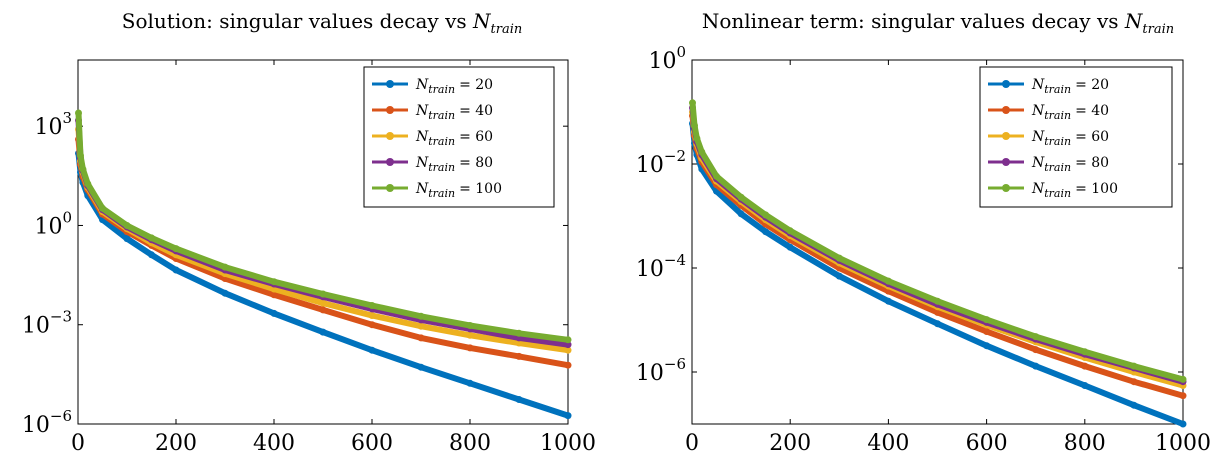 Image resolution: width=1225 pixels, height=464 pixels. I want to click on y-tick-label: 10⁰, so click(53, 223).